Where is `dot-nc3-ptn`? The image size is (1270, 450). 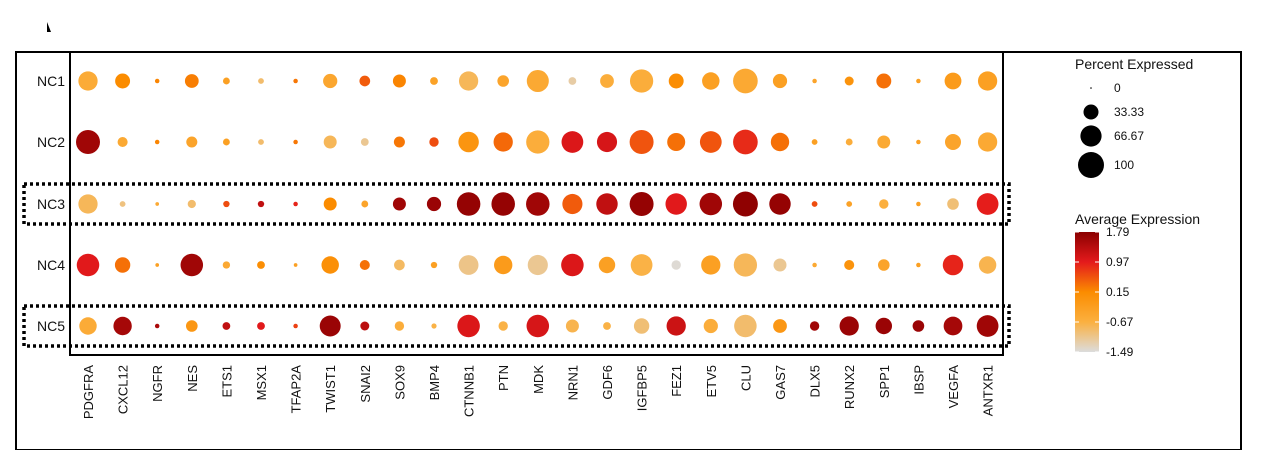
dot-nc3-ptn is located at coordinates (503, 204).